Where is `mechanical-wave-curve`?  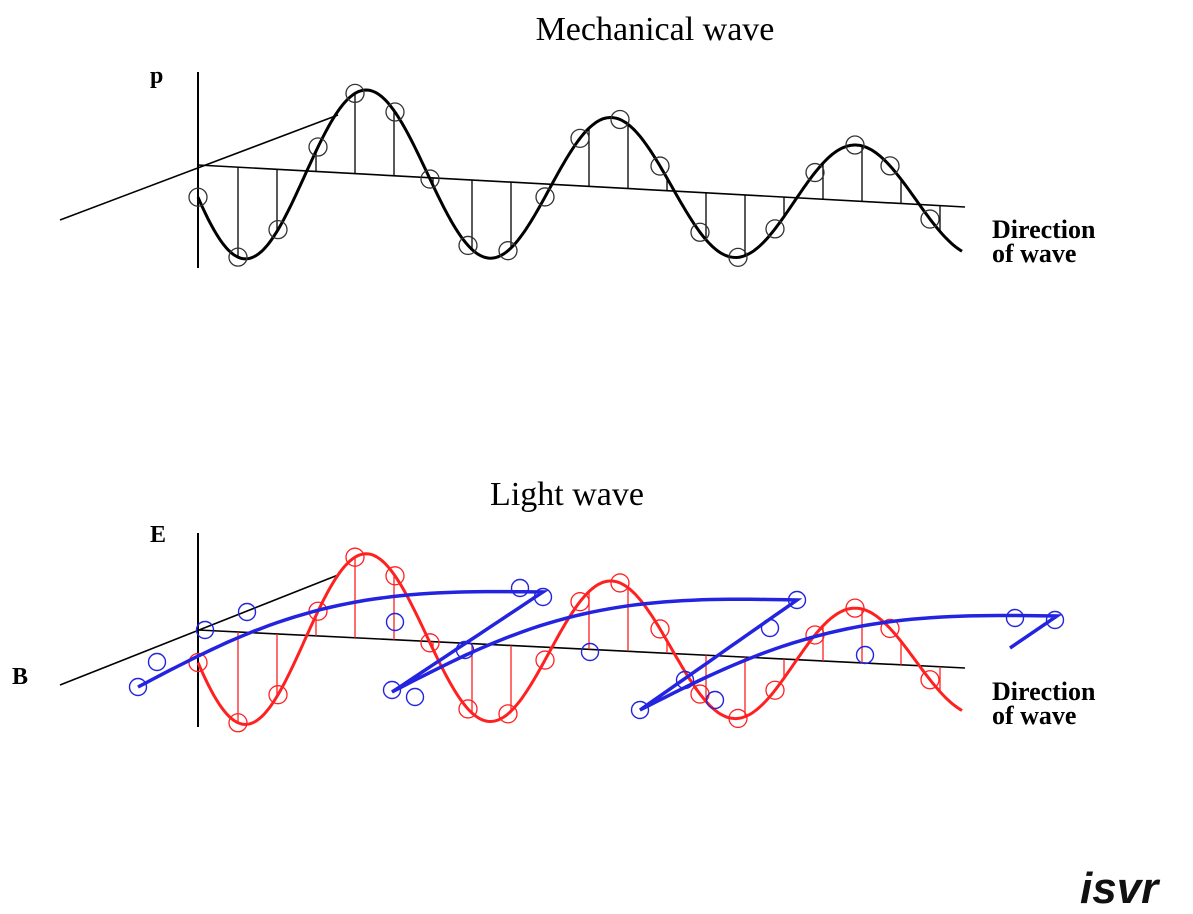
mechanical-wave-curve is located at coordinates (579, 174).